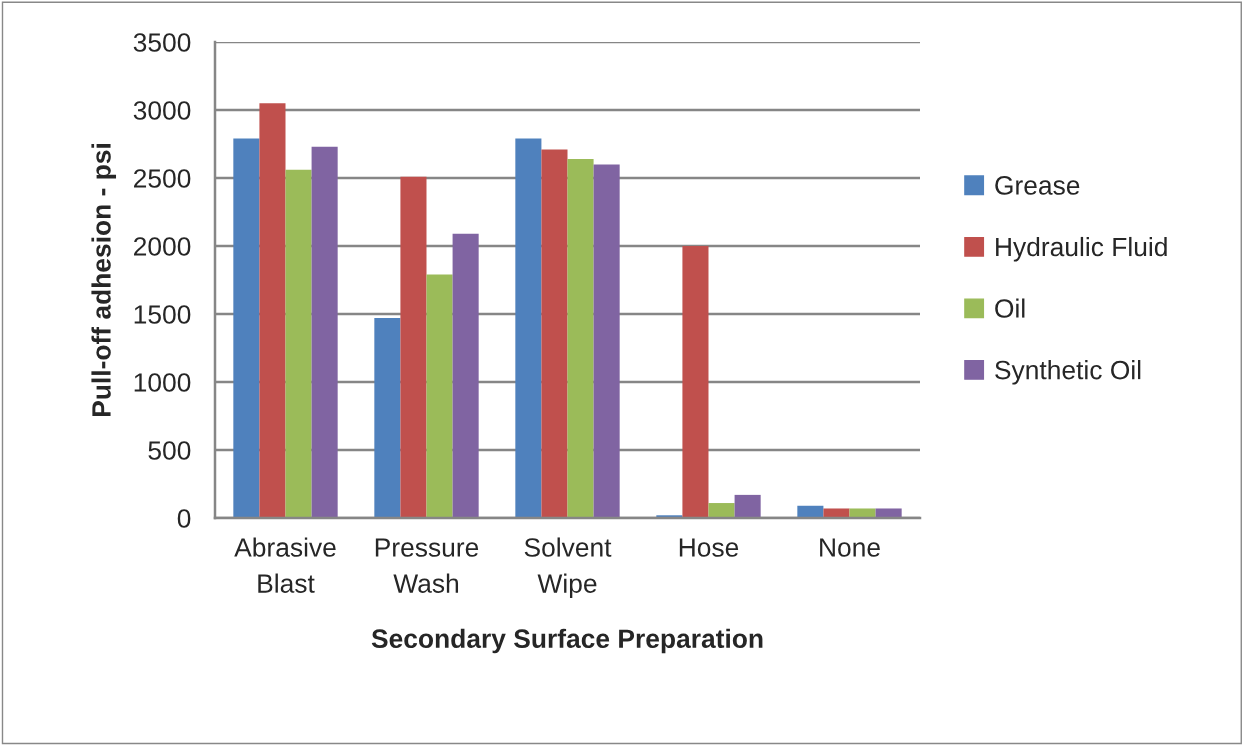 The height and width of the screenshot is (745, 1245). I want to click on y-tick-label: 2000, so click(162, 246).